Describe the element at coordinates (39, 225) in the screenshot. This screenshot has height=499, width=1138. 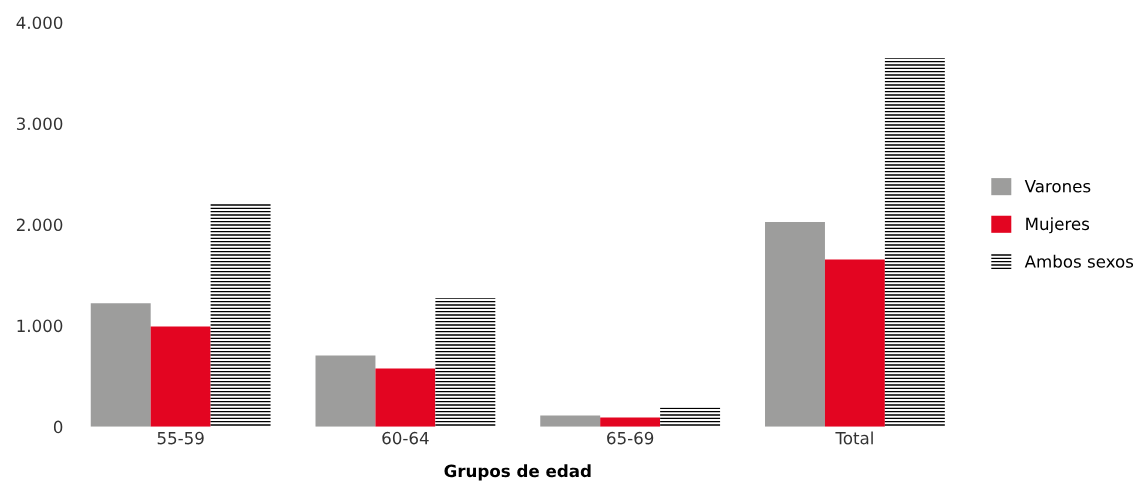
I see `y-tick-label: 2.000` at that location.